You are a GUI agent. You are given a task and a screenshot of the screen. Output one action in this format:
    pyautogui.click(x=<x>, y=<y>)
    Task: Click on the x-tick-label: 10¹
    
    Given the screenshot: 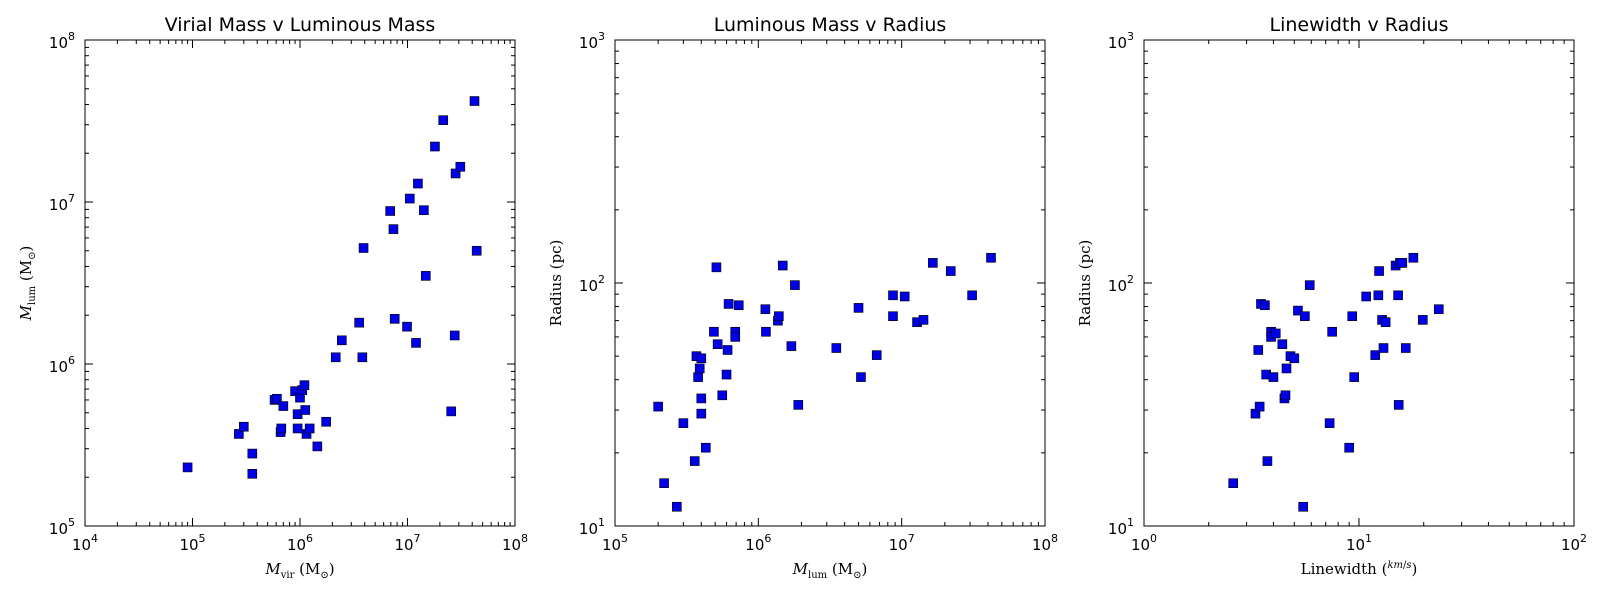 What is the action you would take?
    pyautogui.click(x=1359, y=543)
    